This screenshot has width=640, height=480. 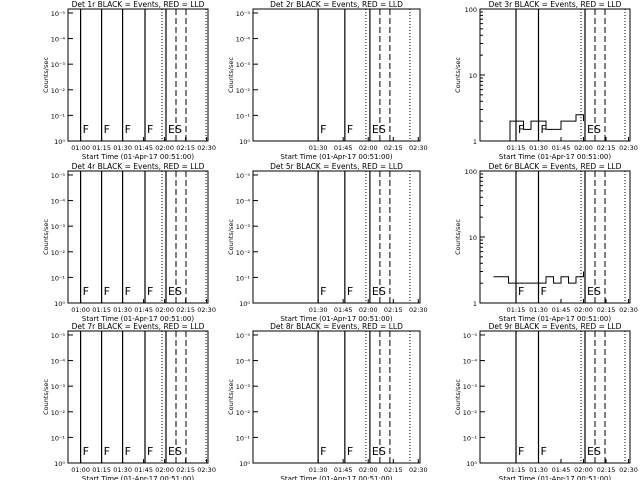 I want to click on y-tick-label: 10⁻⁴, so click(x=243, y=202).